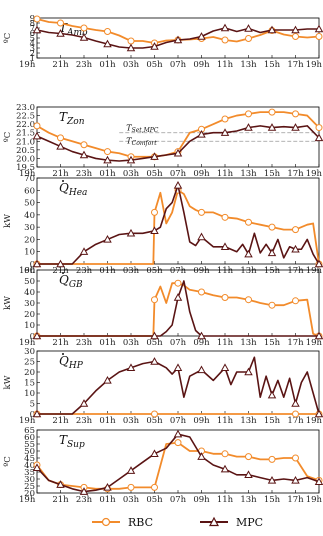 The width and height of the screenshot is (323, 536). What do you see at coordinates (32, 265) in the screenshot?
I see `y-tick-label: 0` at bounding box center [32, 265].